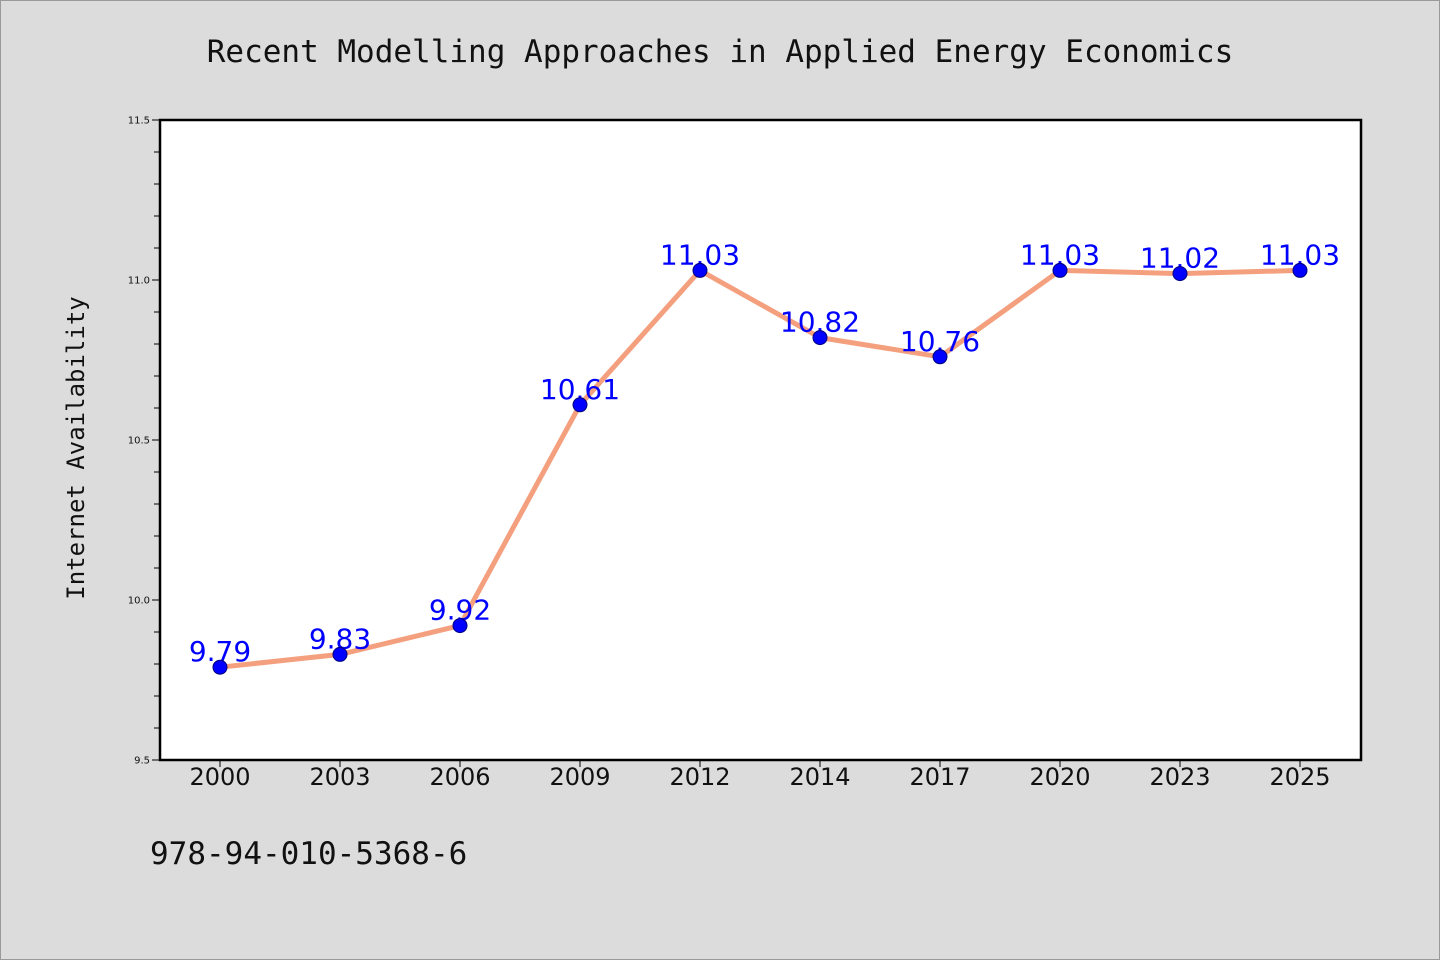  Describe the element at coordinates (139, 121) in the screenshot. I see `y-tick-label: 11.5` at that location.